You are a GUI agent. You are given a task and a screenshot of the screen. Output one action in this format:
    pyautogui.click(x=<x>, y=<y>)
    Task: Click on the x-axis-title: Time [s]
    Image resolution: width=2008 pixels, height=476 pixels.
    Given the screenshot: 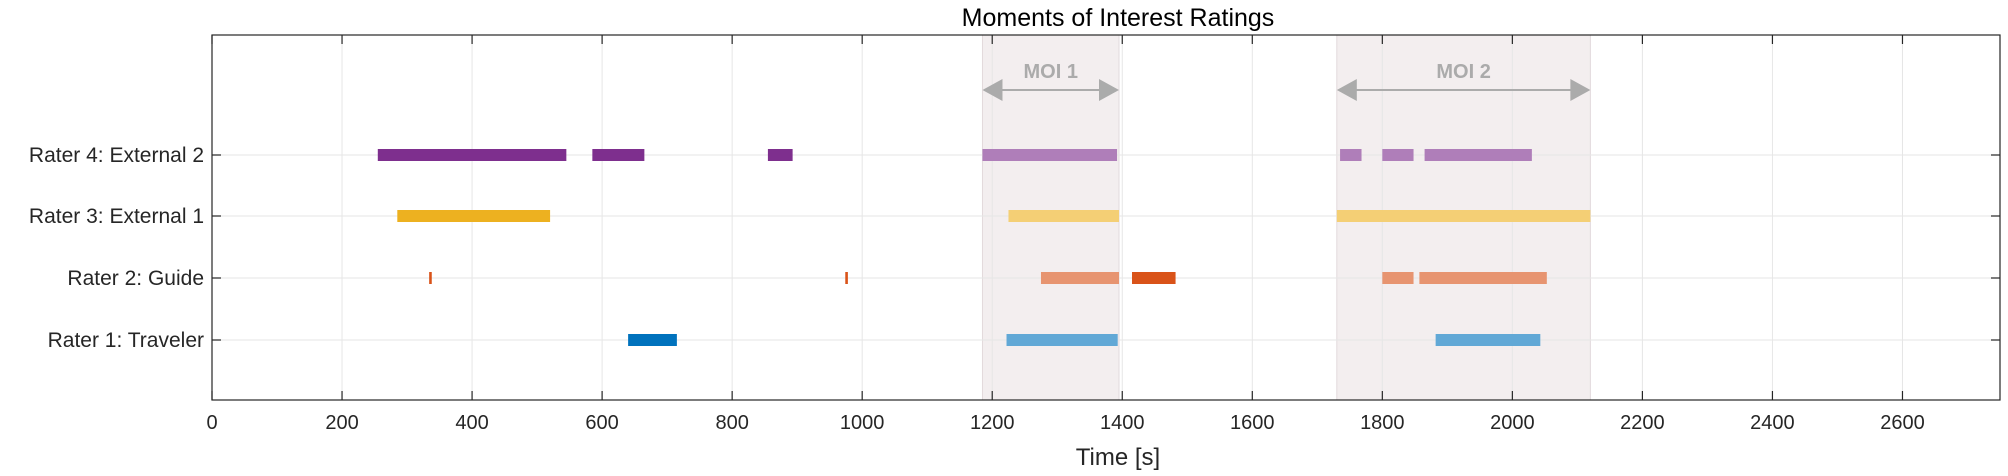 What is the action you would take?
    pyautogui.click(x=1118, y=457)
    